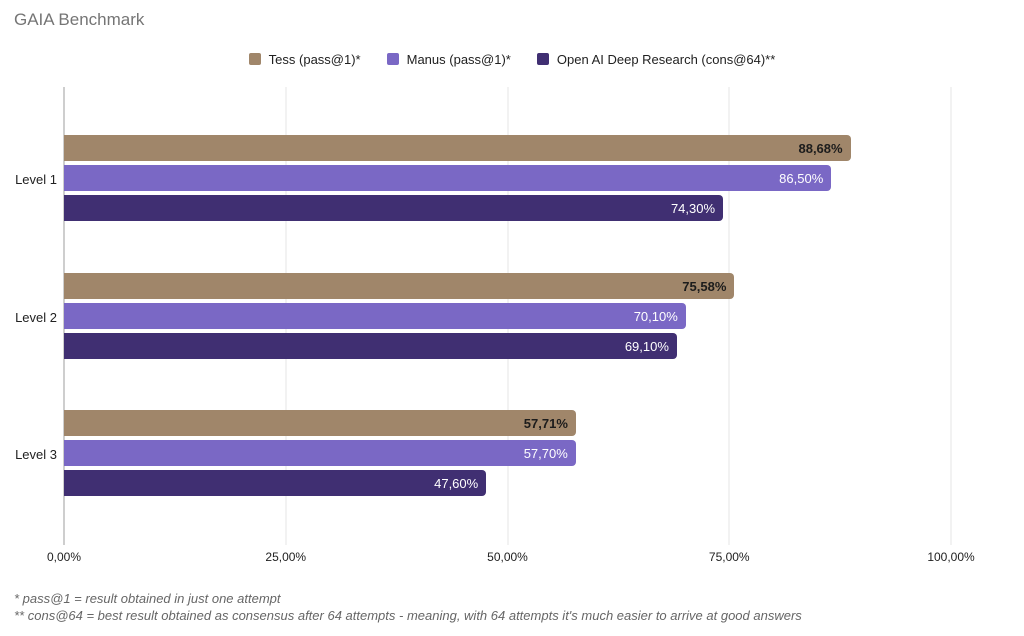 The image size is (1024, 636). What do you see at coordinates (545, 453) in the screenshot?
I see `bar-value-label: 57,70%` at bounding box center [545, 453].